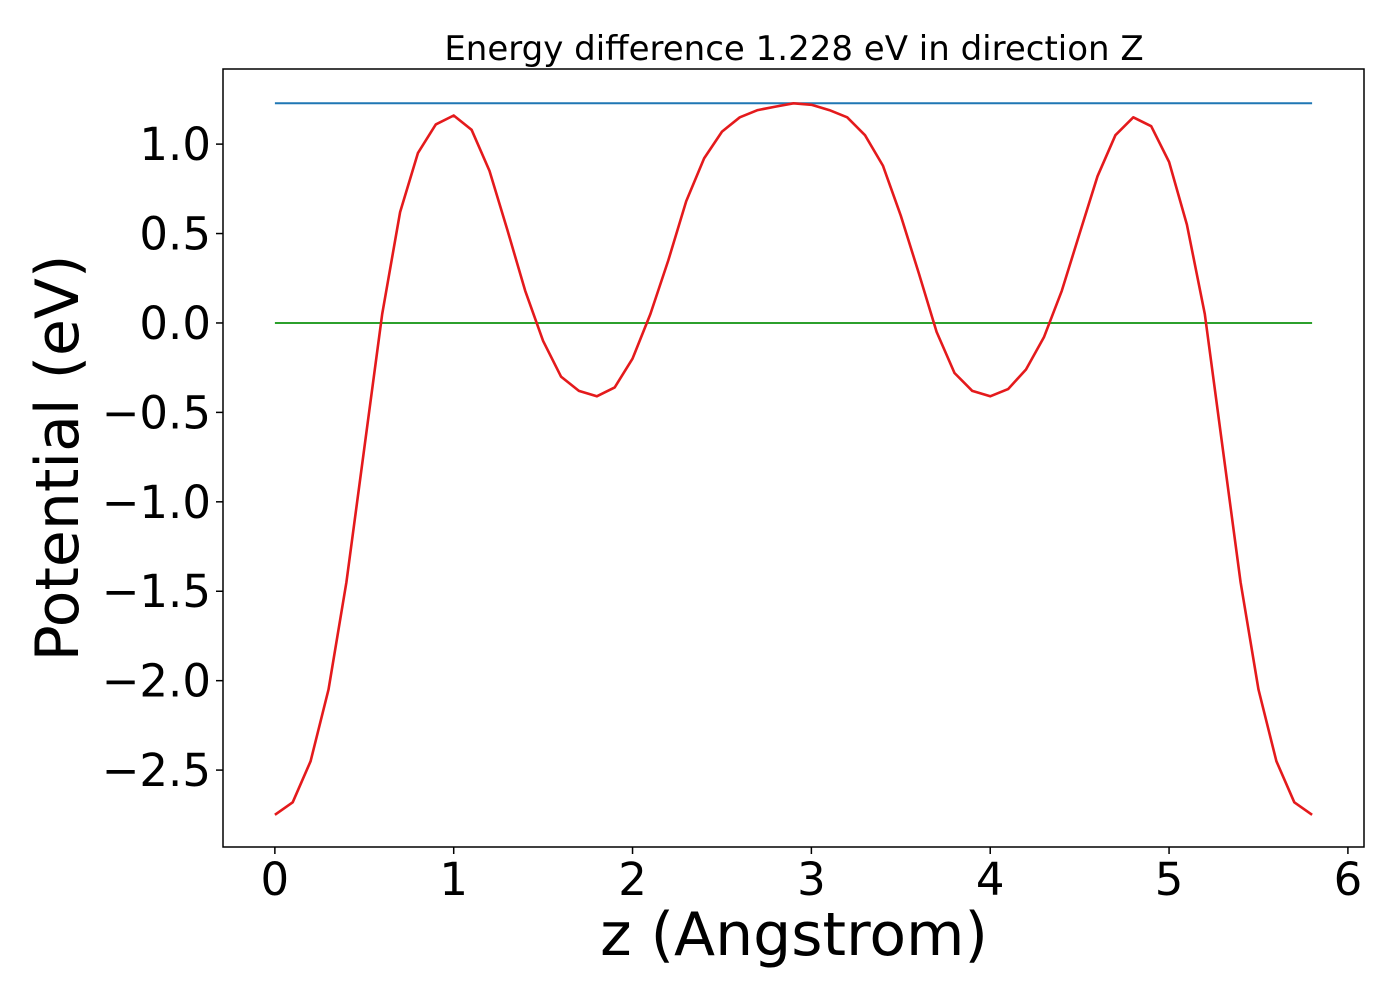 Image resolution: width=1400 pixels, height=1000 pixels. What do you see at coordinates (794, 935) in the screenshot?
I see `x-axis-label: z (Angstrom)` at bounding box center [794, 935].